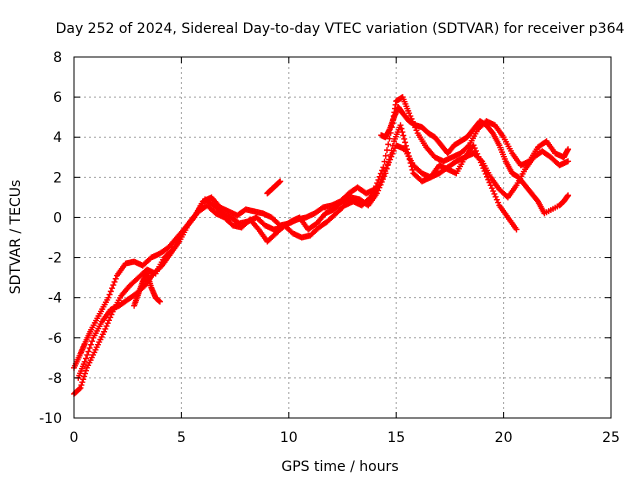 The height and width of the screenshot is (484, 640). What do you see at coordinates (57, 58) in the screenshot?
I see `y-tick-label: 8` at bounding box center [57, 58].